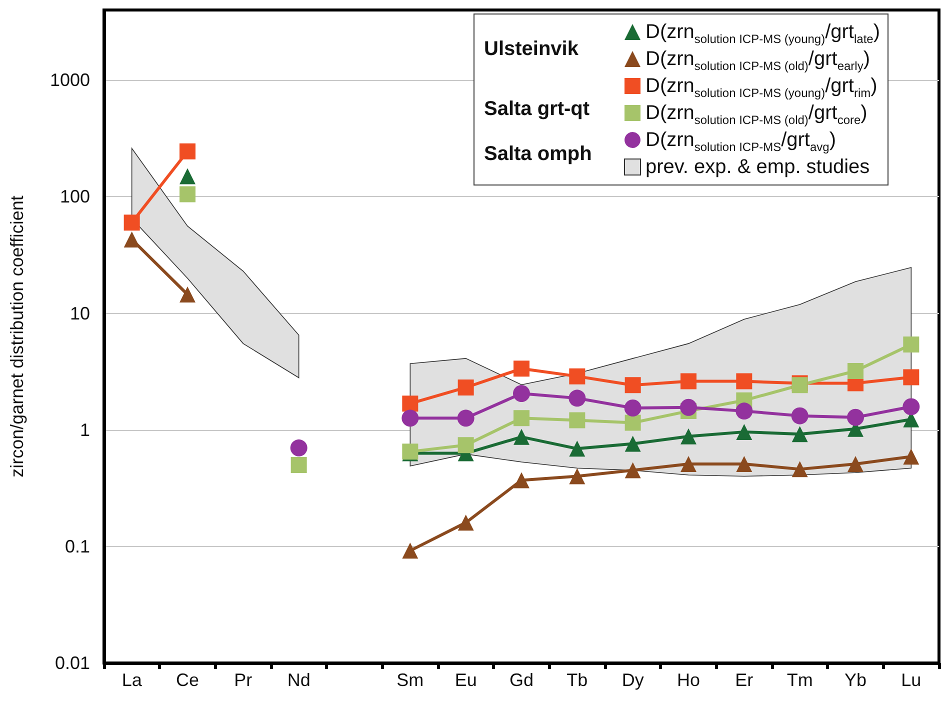 The height and width of the screenshot is (702, 947). What do you see at coordinates (911, 680) in the screenshot?
I see `x-tick-label: Lu` at bounding box center [911, 680].